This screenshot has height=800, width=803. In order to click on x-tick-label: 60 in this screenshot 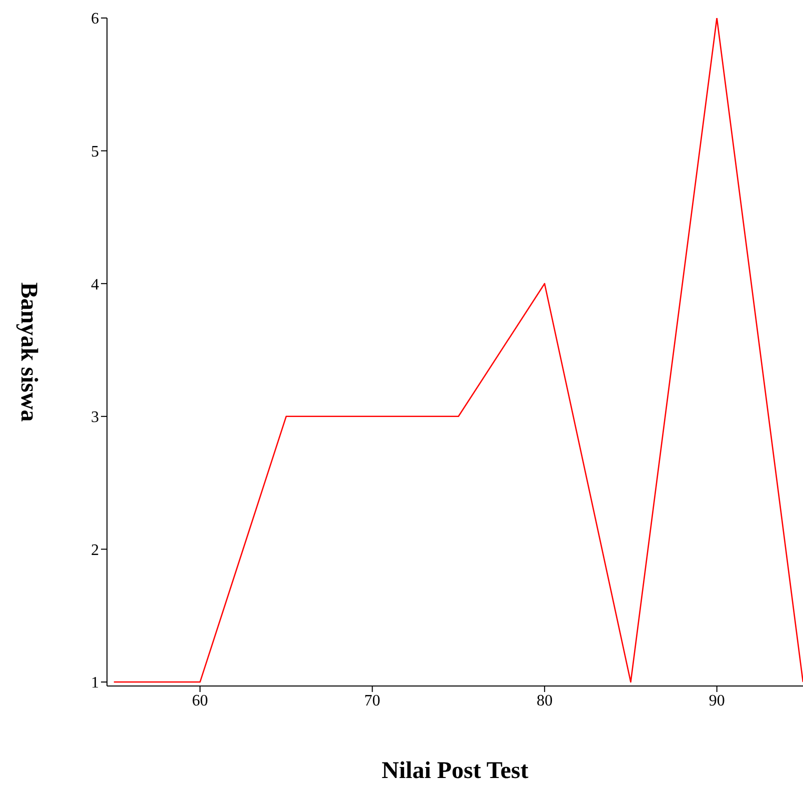, I will do `click(200, 701)`.